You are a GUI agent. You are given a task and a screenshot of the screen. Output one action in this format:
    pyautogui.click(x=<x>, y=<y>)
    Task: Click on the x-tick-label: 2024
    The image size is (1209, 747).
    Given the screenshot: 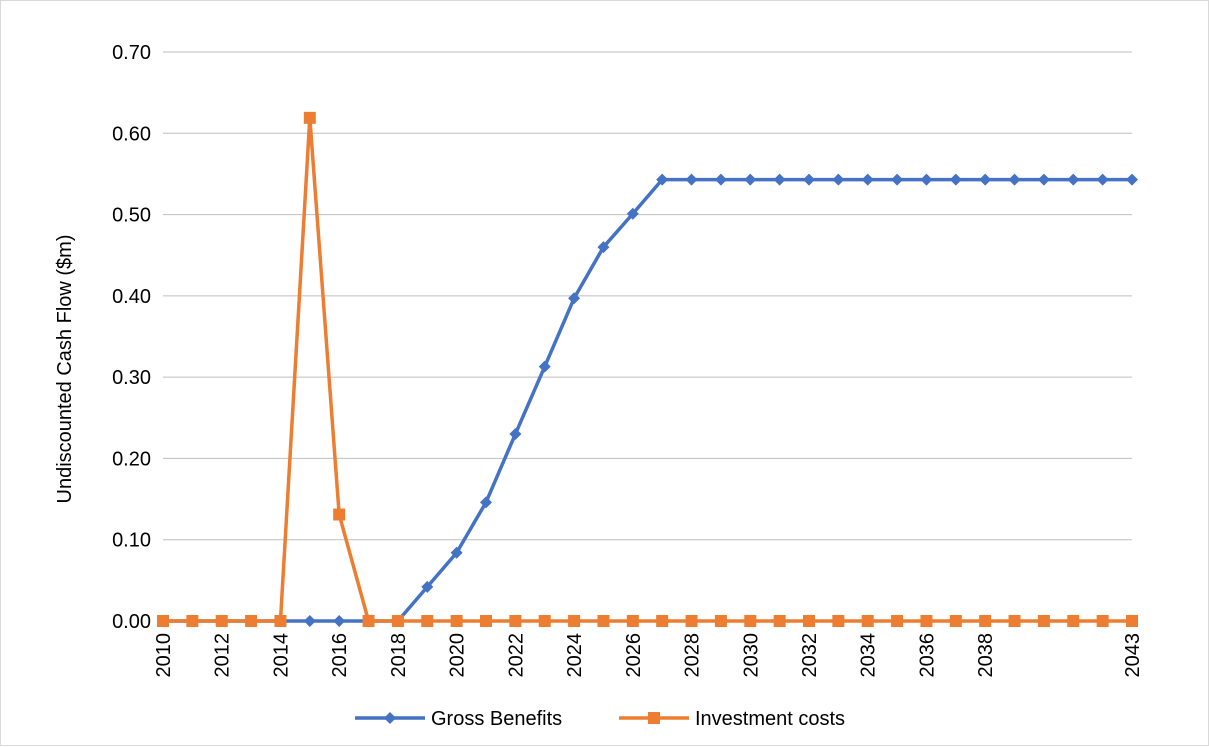 What is the action you would take?
    pyautogui.click(x=575, y=655)
    